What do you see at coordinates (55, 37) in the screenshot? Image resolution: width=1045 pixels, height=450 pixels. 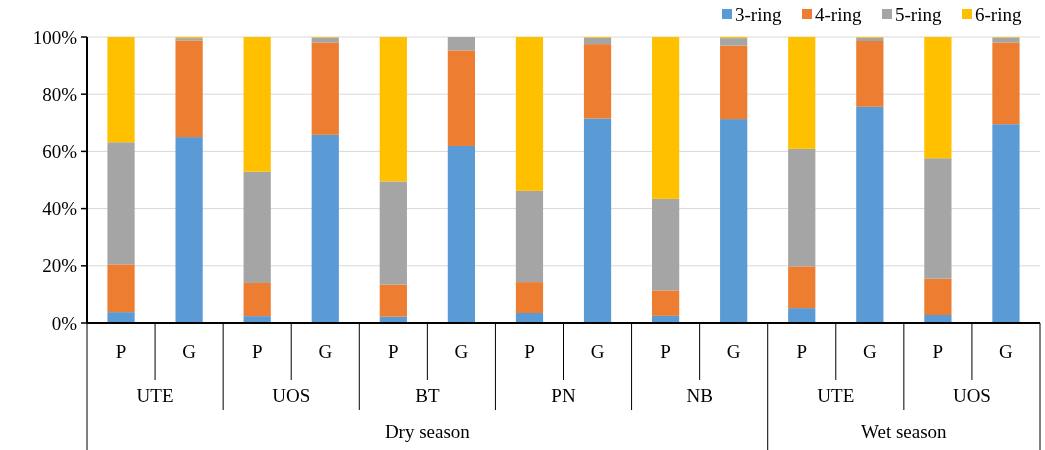 I see `y-tick-label: 100%` at bounding box center [55, 37].